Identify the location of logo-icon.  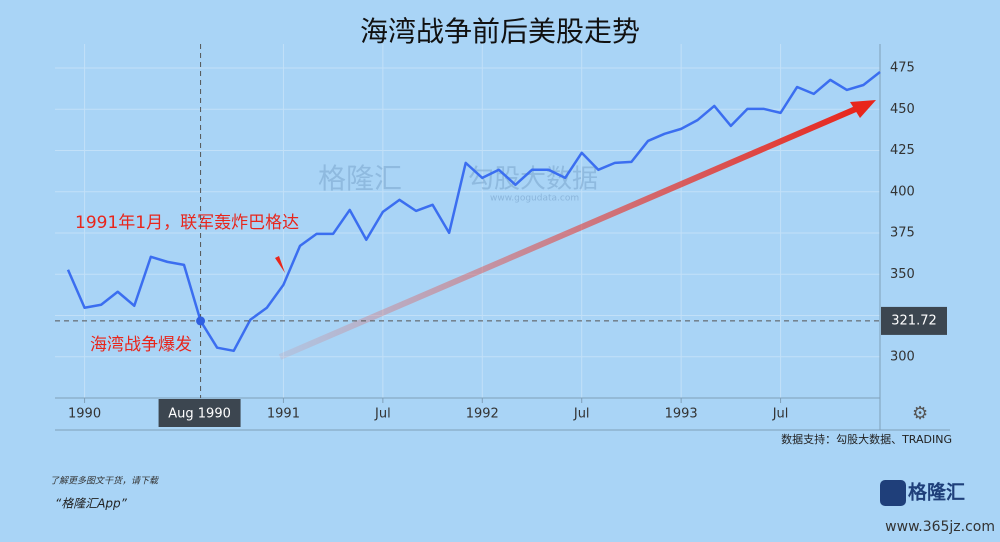
(893, 493).